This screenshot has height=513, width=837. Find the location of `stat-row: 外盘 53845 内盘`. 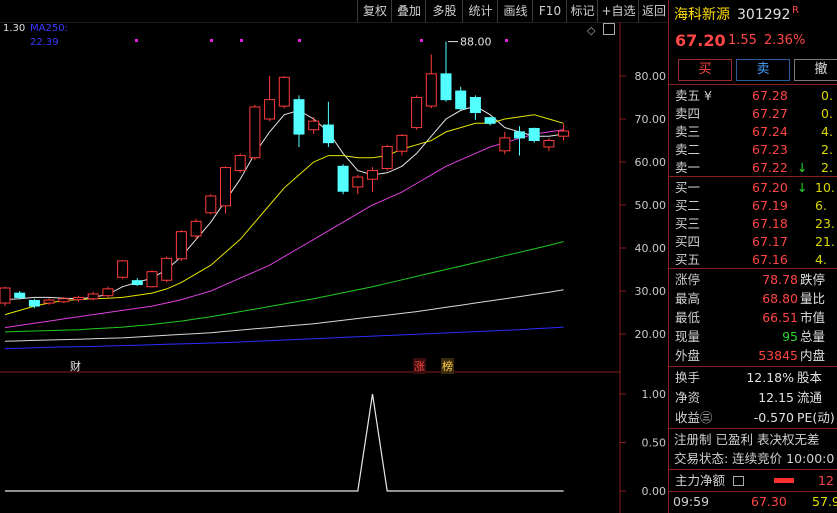

stat-row: 外盘 53845 内盘 is located at coordinates (753, 355).